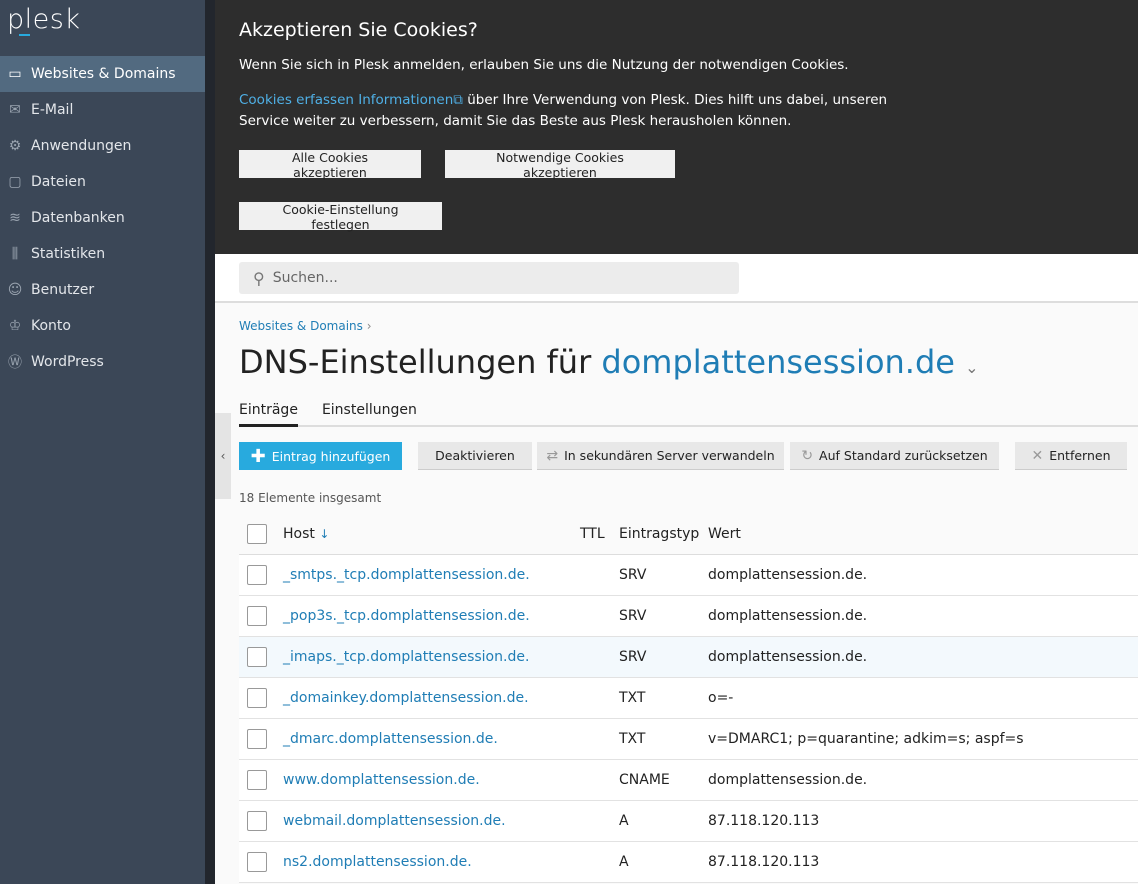 The height and width of the screenshot is (884, 1138). What do you see at coordinates (406, 657) in the screenshot?
I see `host-link: _imaps._tcp.domplattensession.de.` at bounding box center [406, 657].